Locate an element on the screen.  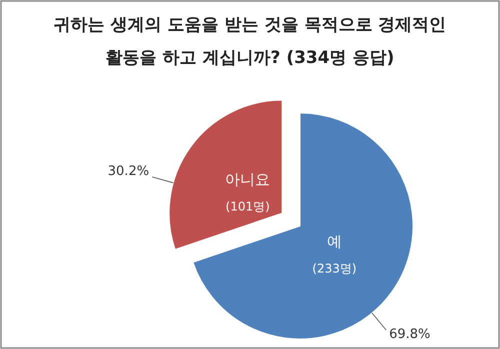
data-label: 69.8% is located at coordinates (409, 334).